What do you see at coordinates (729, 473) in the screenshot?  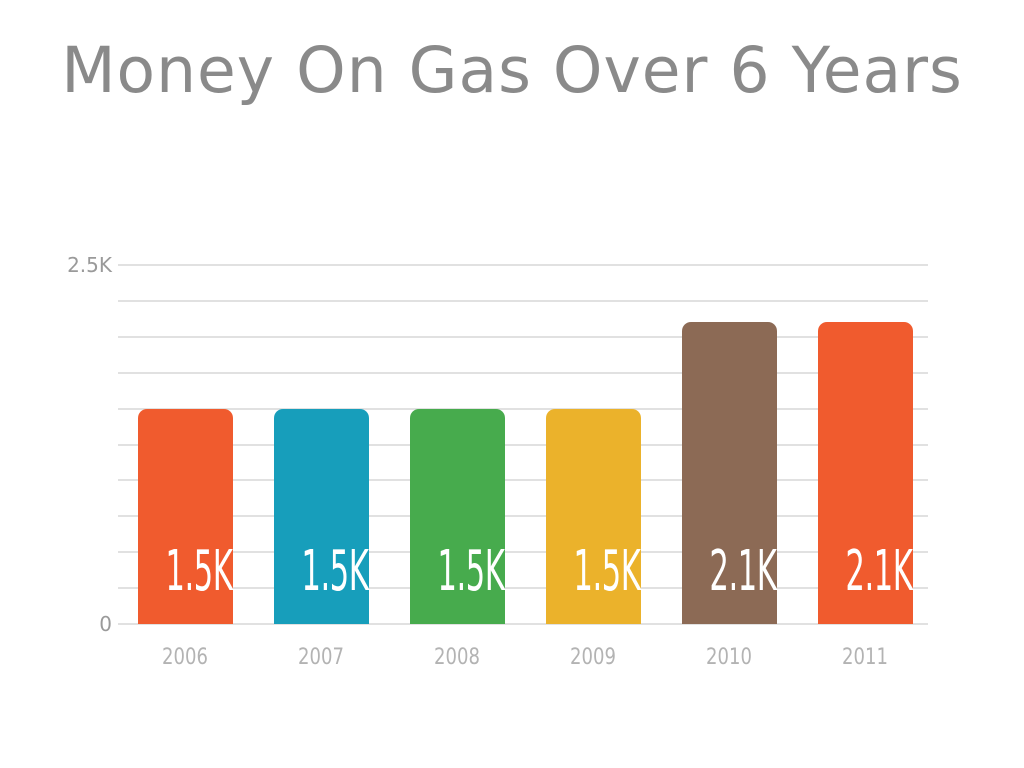 I see `bar-2010: 2.1K` at bounding box center [729, 473].